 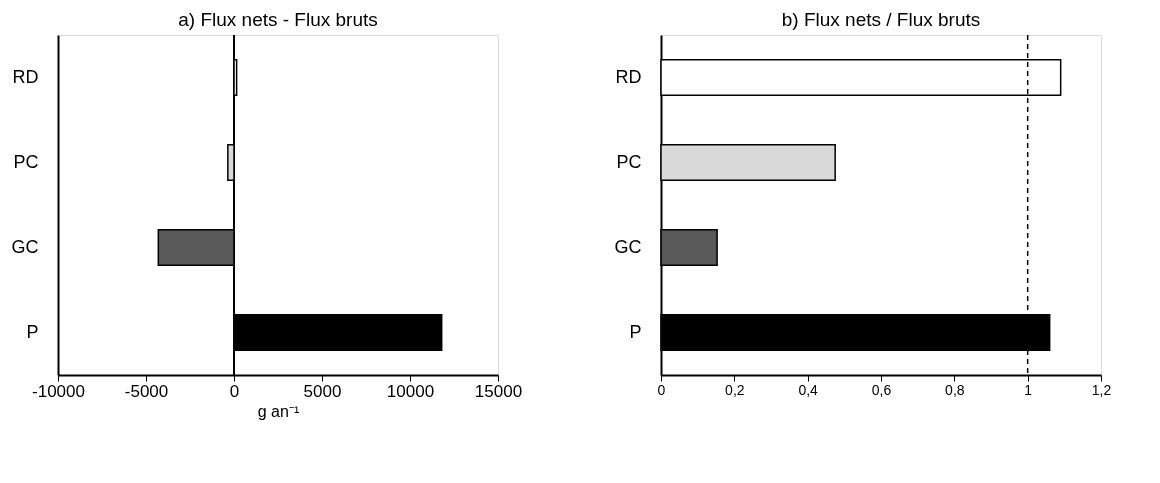 What do you see at coordinates (146, 391) in the screenshot?
I see `x-tick-label: -5000` at bounding box center [146, 391].